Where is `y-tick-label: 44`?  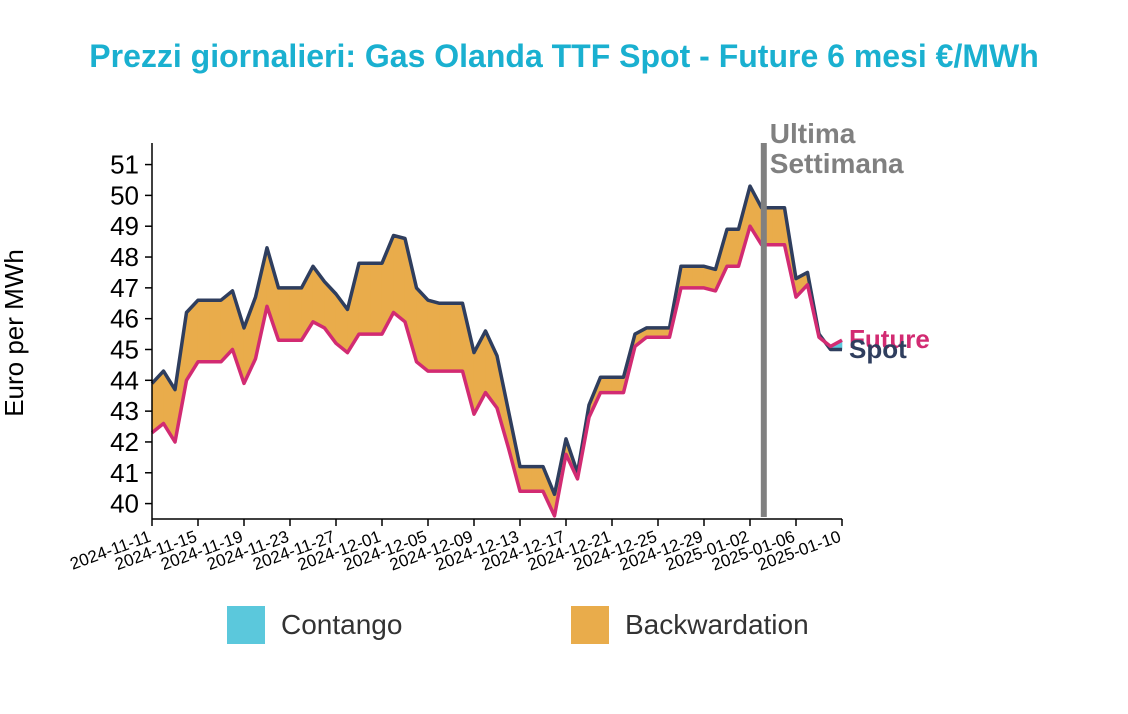
y-tick-label: 44 is located at coordinates (124, 380).